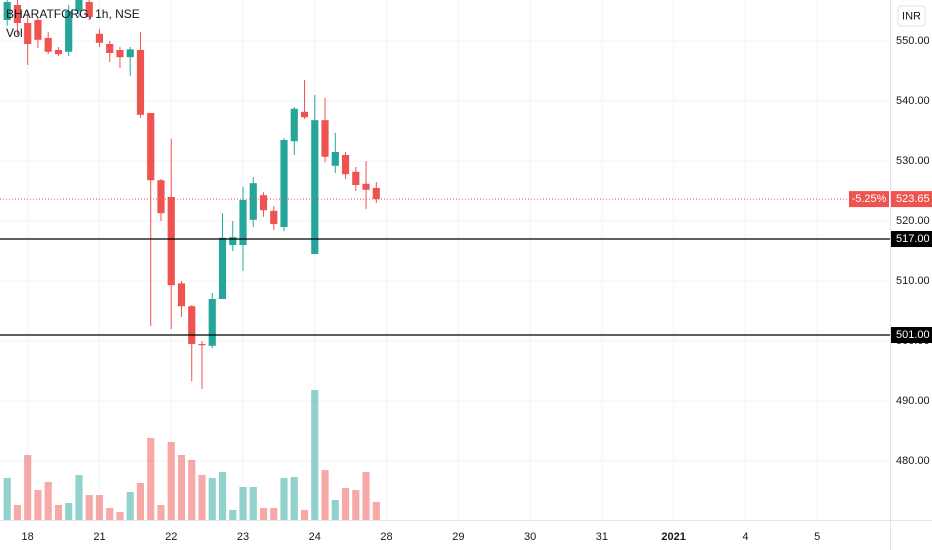 The width and height of the screenshot is (932, 550). What do you see at coordinates (913, 221) in the screenshot?
I see `y-tick-label: 520.00` at bounding box center [913, 221].